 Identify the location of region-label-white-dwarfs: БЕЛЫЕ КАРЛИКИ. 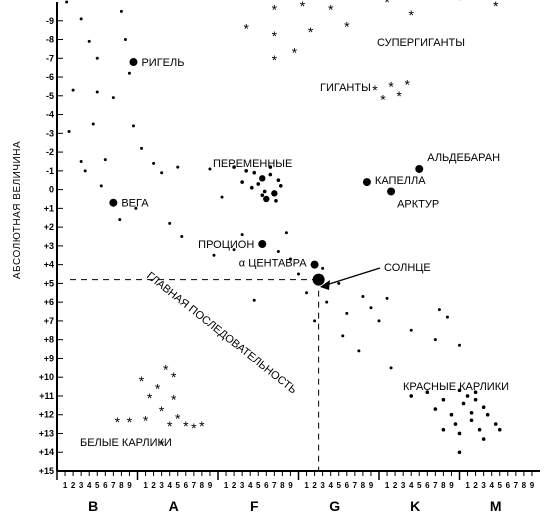
(126, 443).